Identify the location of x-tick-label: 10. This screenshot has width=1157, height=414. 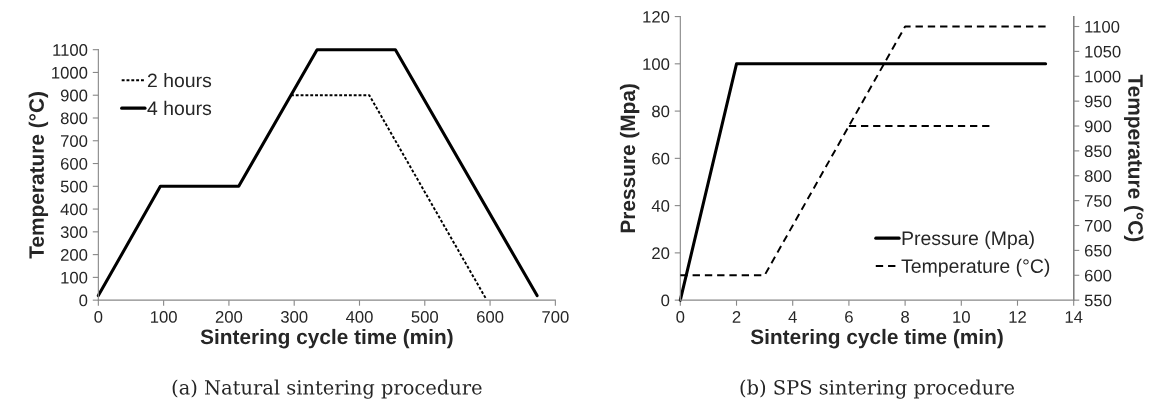
(961, 317).